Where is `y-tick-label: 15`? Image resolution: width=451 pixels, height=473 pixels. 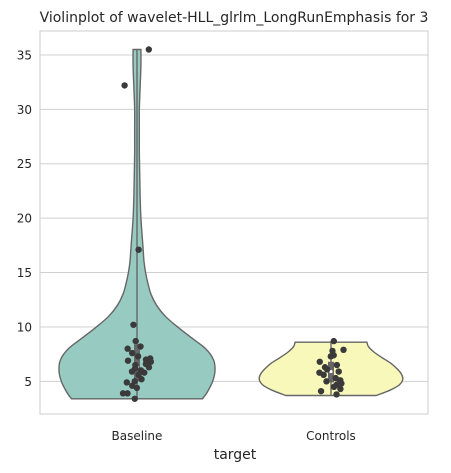
y-tick-label: 15 is located at coordinates (24, 273).